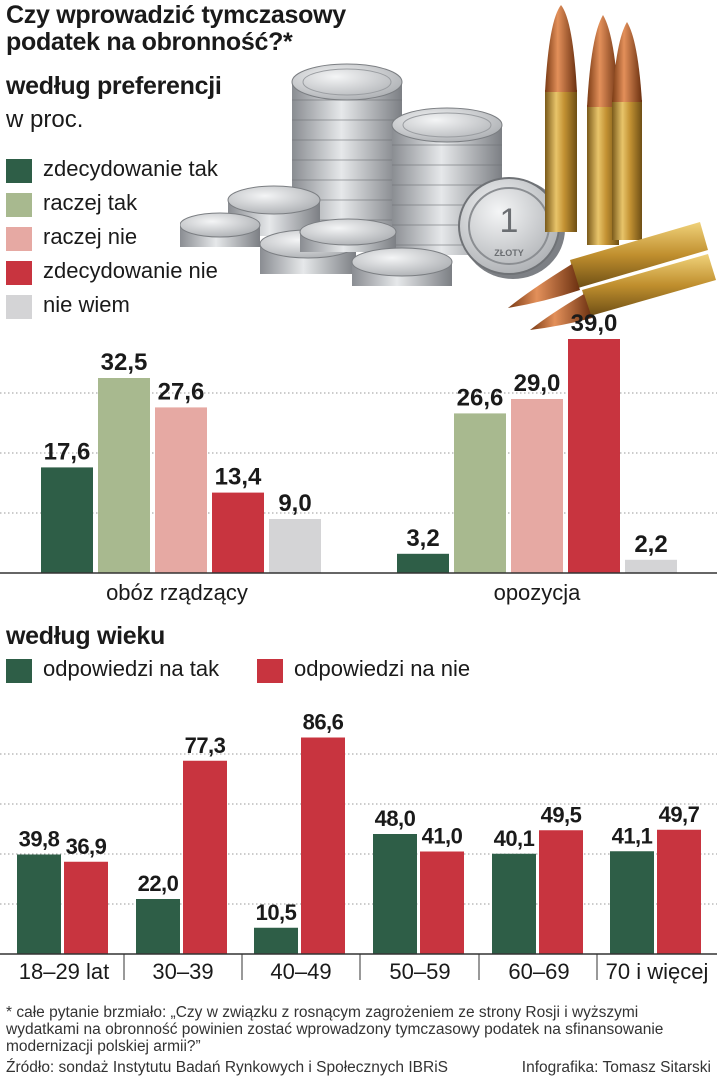 This screenshot has height=1080, width=717. What do you see at coordinates (382, 668) in the screenshot?
I see `legend-label: odpowiedzi na nie` at bounding box center [382, 668].